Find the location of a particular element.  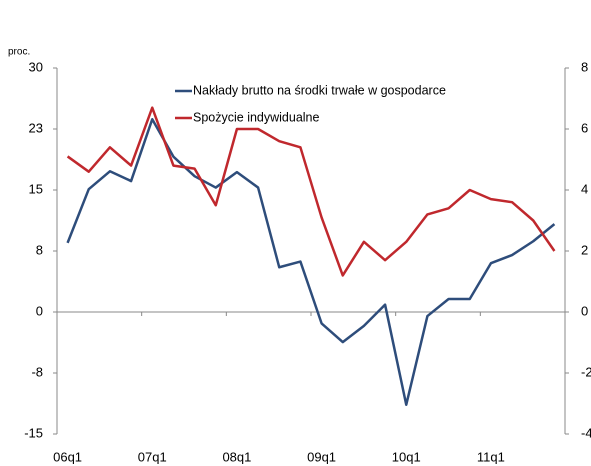

y2-tick-label: 6 is located at coordinates (584, 127).